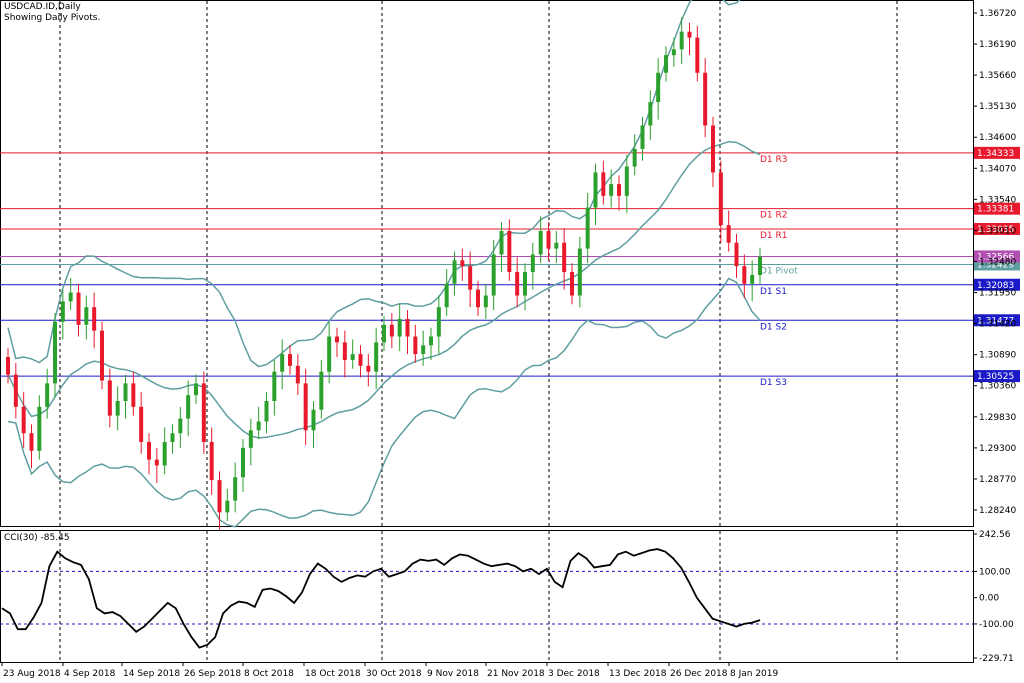 This screenshot has width=1024, height=683. What do you see at coordinates (394, 674) in the screenshot?
I see `time-tick-label: 30 Oct 2018` at bounding box center [394, 674].